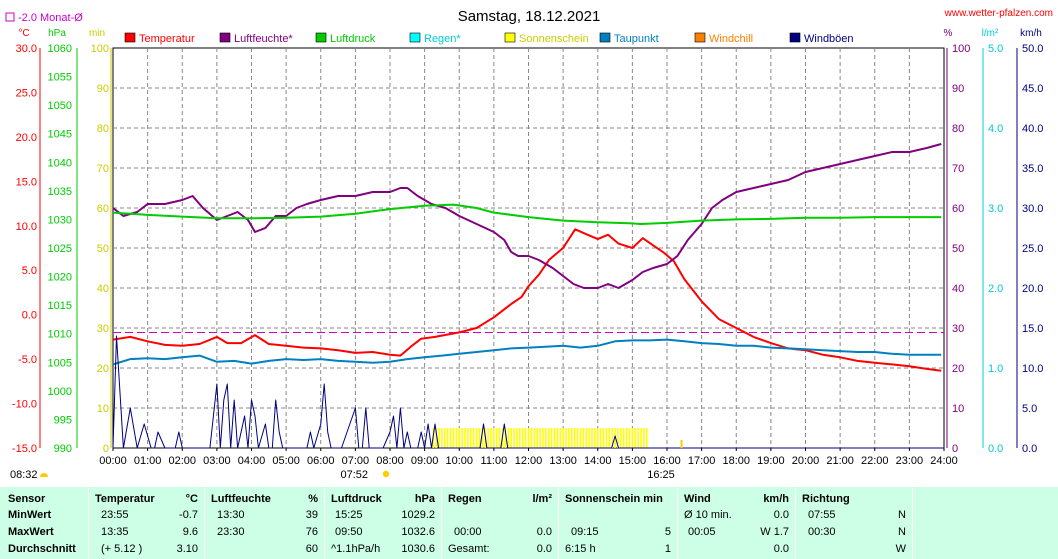 This screenshot has height=559, width=1058. What do you see at coordinates (27, 499) in the screenshot?
I see `header-sensor: Sensor` at bounding box center [27, 499].